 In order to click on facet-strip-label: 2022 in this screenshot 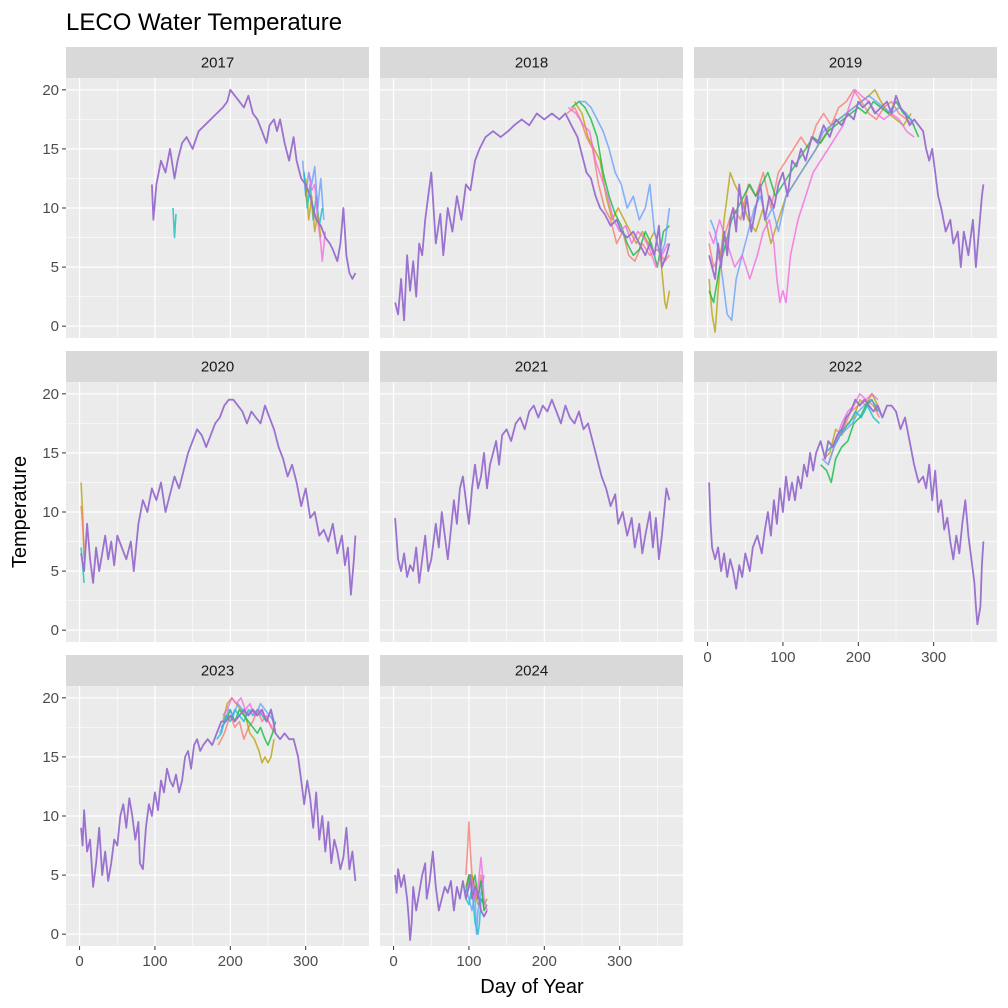, I will do `click(845, 367)`.